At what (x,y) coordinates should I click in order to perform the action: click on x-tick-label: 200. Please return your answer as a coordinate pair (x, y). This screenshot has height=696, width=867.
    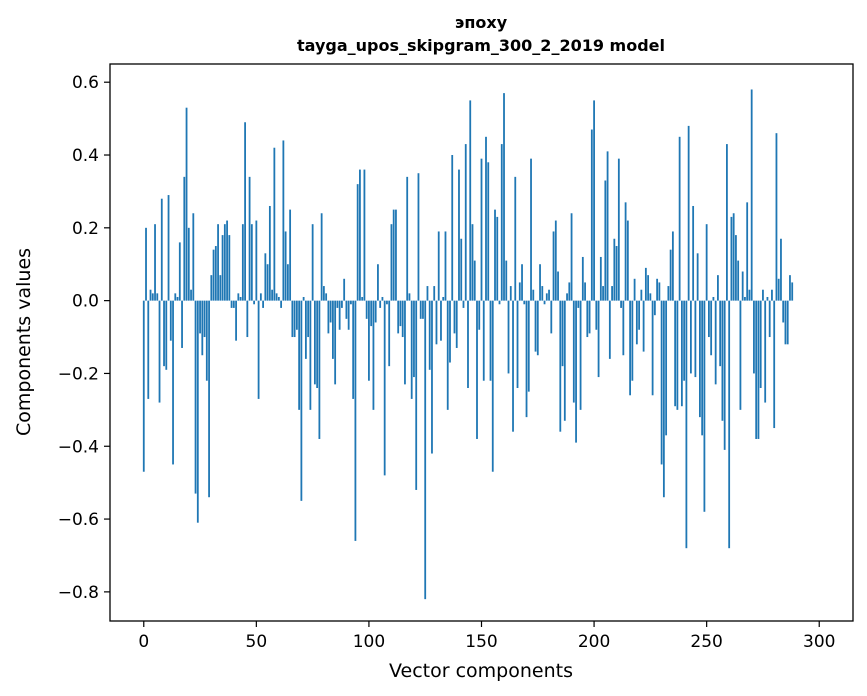
    Looking at the image, I should click on (594, 642).